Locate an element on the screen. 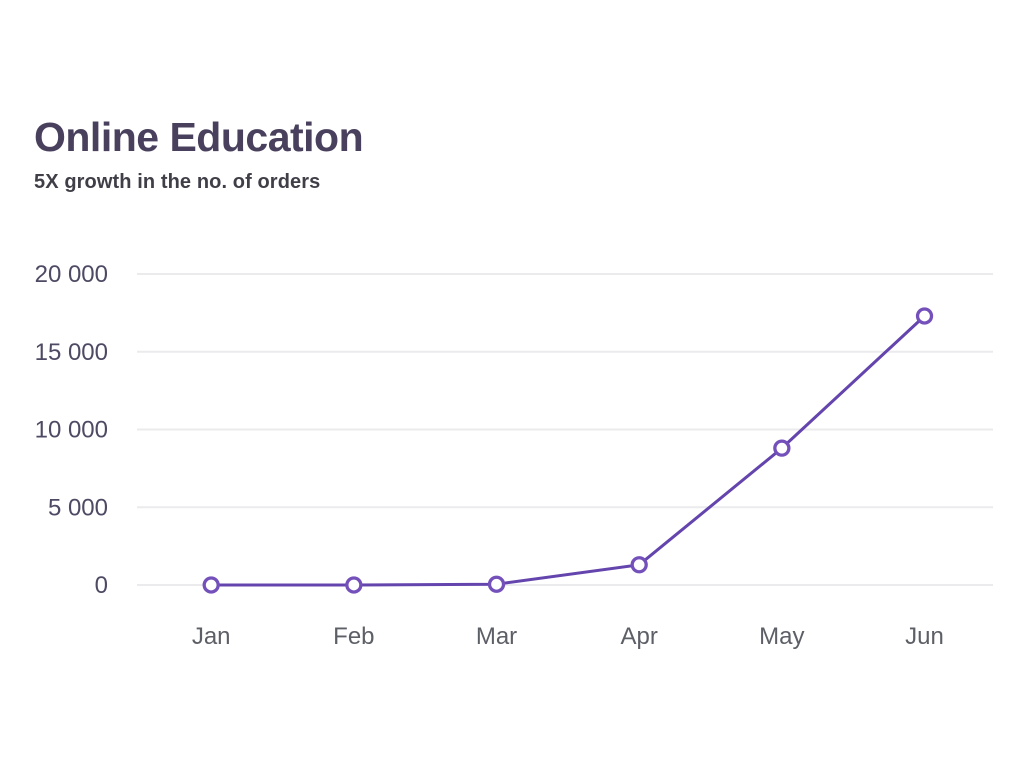 Image resolution: width=1024 pixels, height=768 pixels. y-tick-label: 15 000 is located at coordinates (71, 352).